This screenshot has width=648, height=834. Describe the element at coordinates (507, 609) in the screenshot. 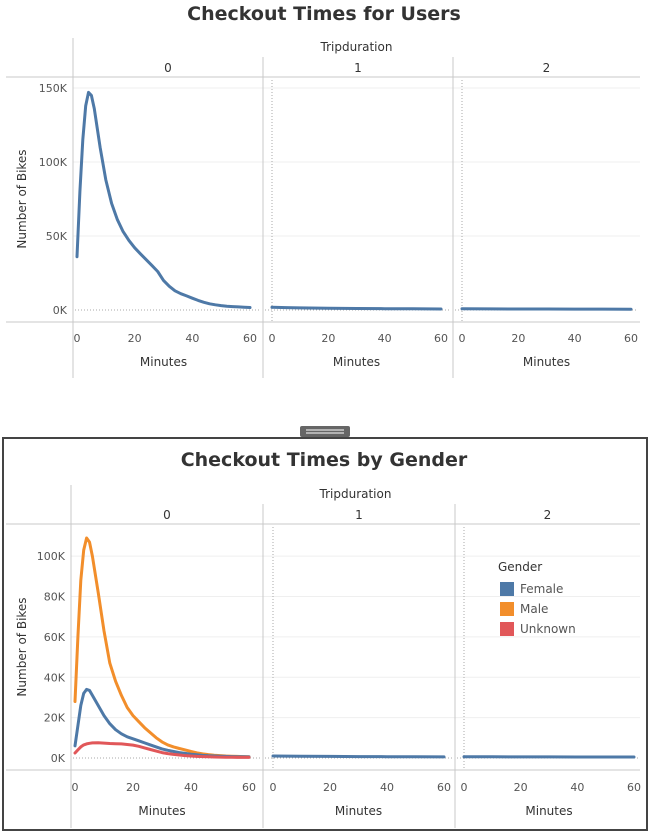

I see `legend-swatch-male` at that location.